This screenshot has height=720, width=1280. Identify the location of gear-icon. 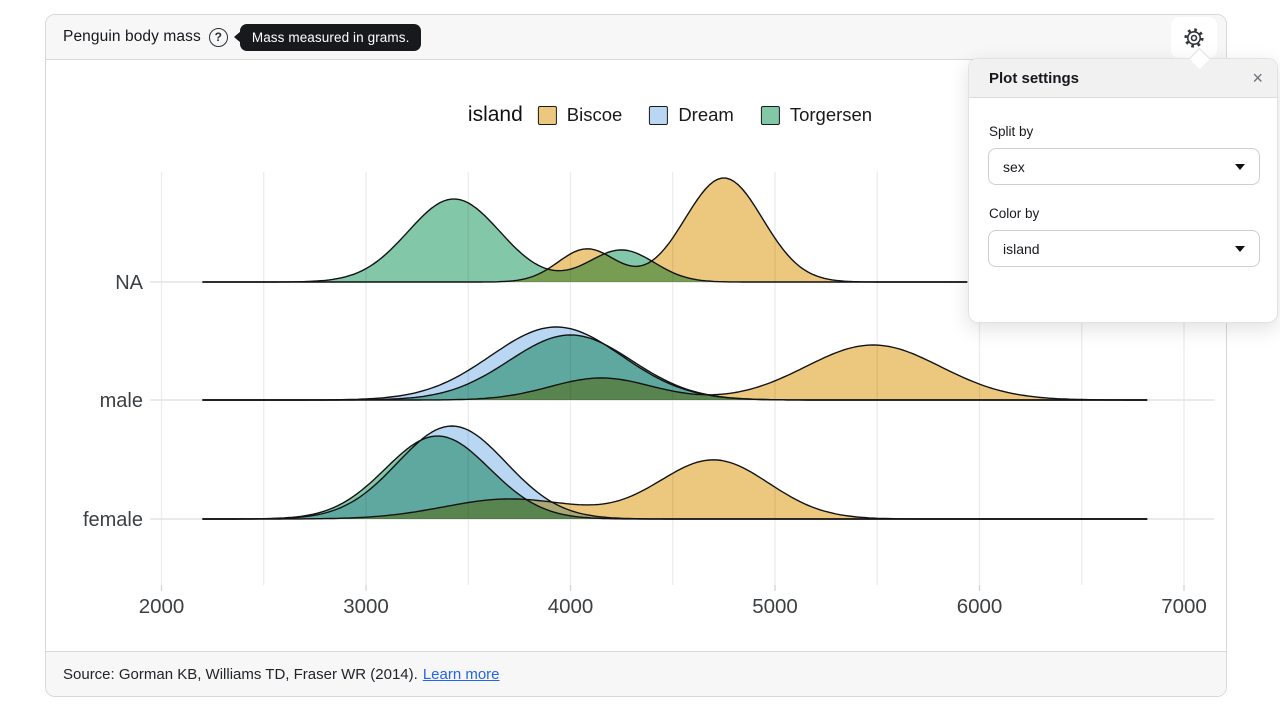
(1194, 37).